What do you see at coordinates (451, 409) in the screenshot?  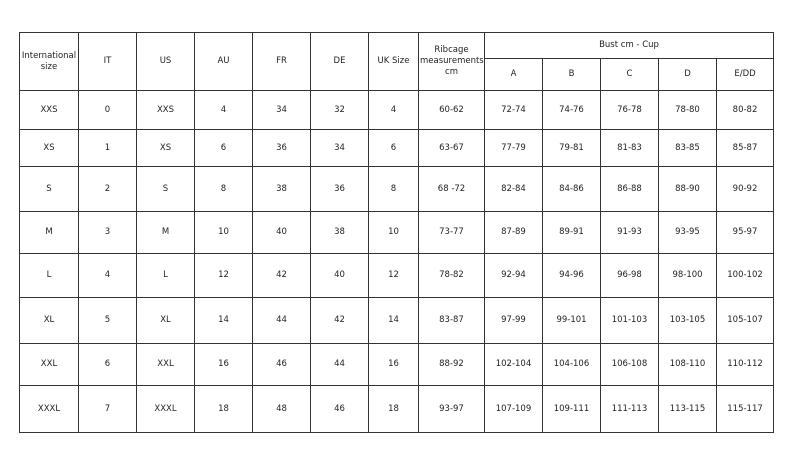 I see `table-cell: 93-97` at bounding box center [451, 409].